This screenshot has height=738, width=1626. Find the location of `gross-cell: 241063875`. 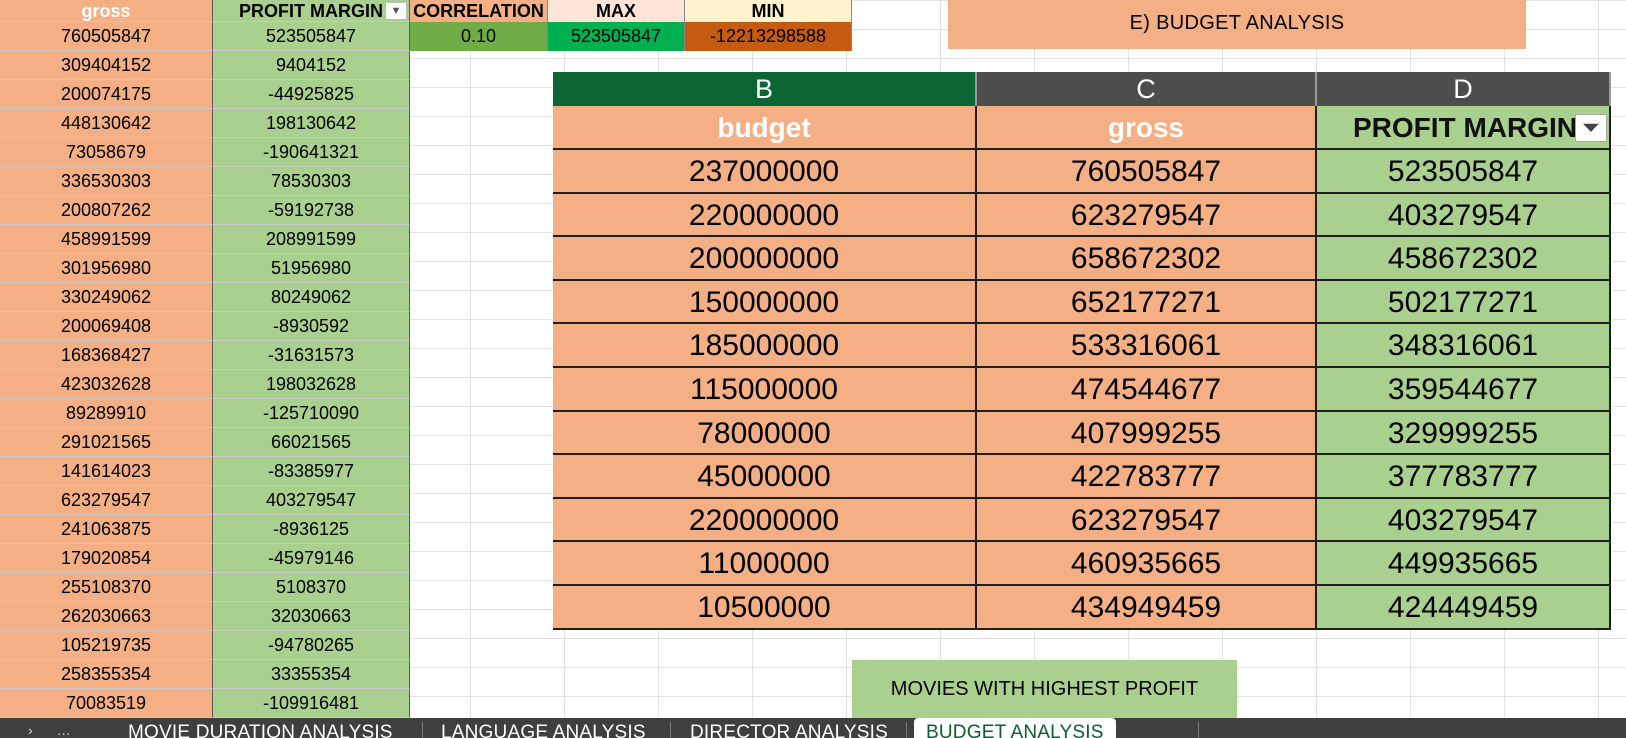

gross-cell: 241063875 is located at coordinates (106, 529).